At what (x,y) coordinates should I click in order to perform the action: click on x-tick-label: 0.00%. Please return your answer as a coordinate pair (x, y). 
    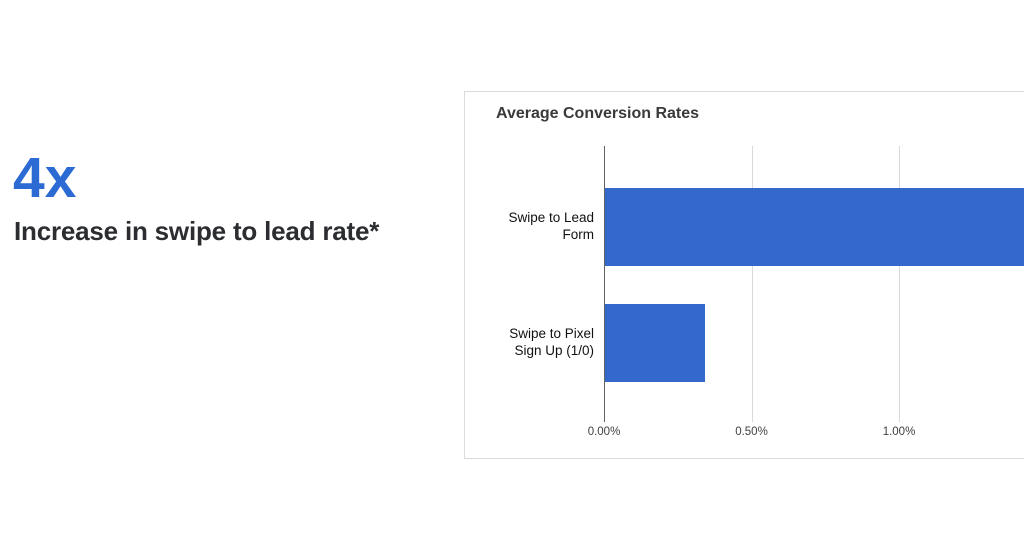
    Looking at the image, I should click on (604, 432).